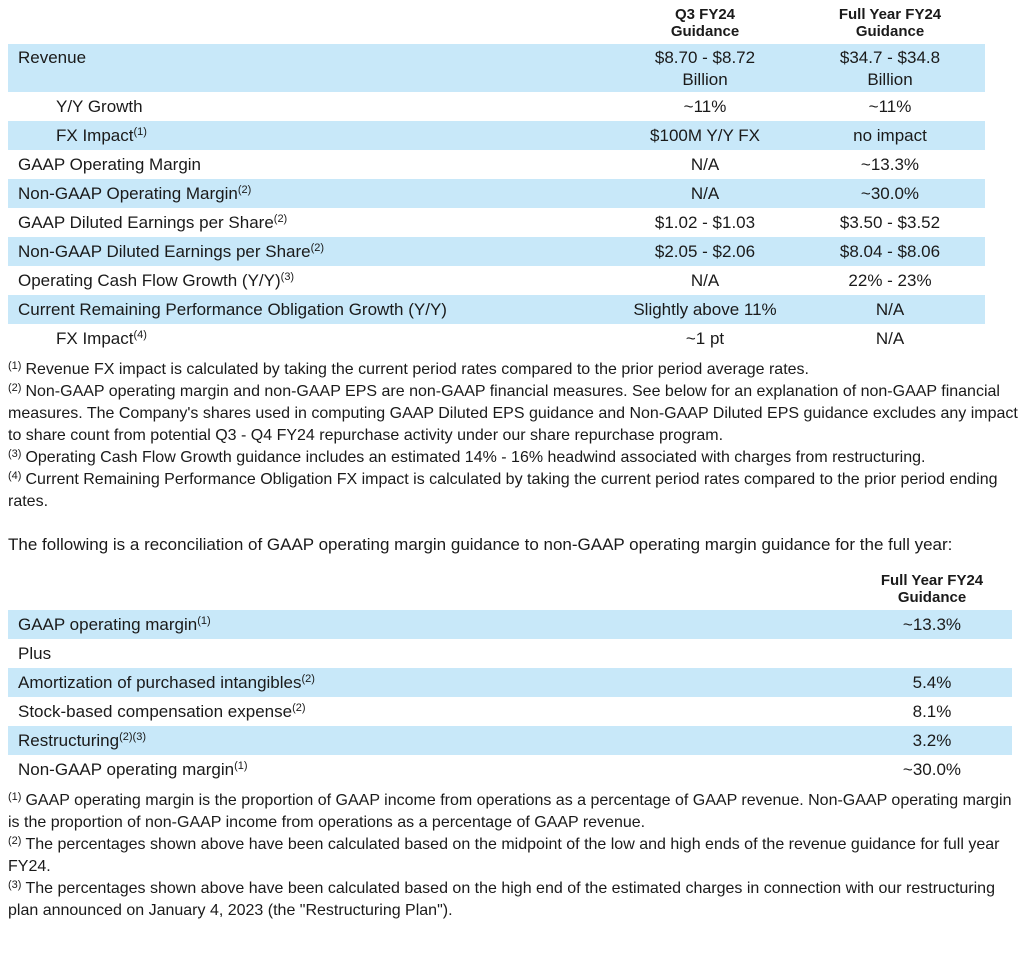  Describe the element at coordinates (496, 24) in the screenshot. I see `guidance-table-header-row: Q3 FY24 Guidance Full Year FY24 Guidance` at that location.